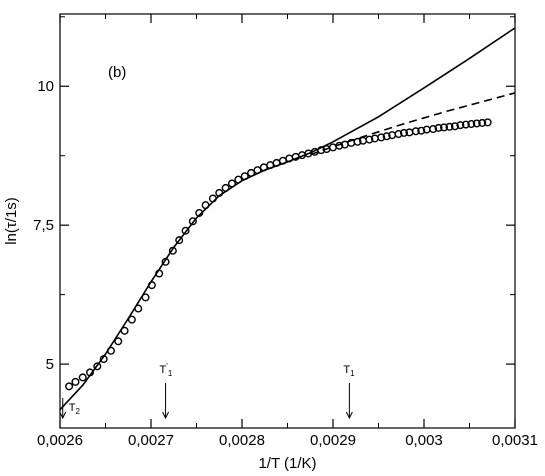 This screenshot has width=545, height=476. I want to click on x-tick-label: 0,003, so click(424, 440).